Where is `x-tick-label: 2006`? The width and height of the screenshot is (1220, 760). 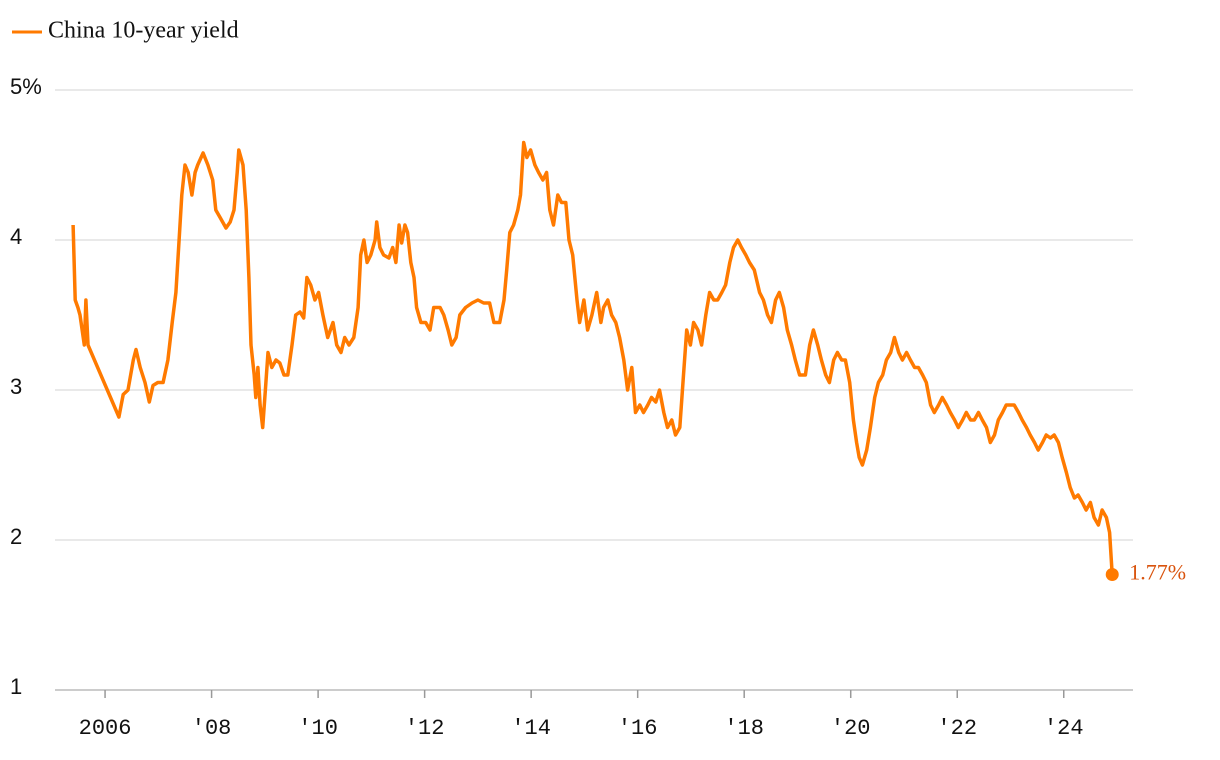 x-tick-label: 2006 is located at coordinates (105, 728).